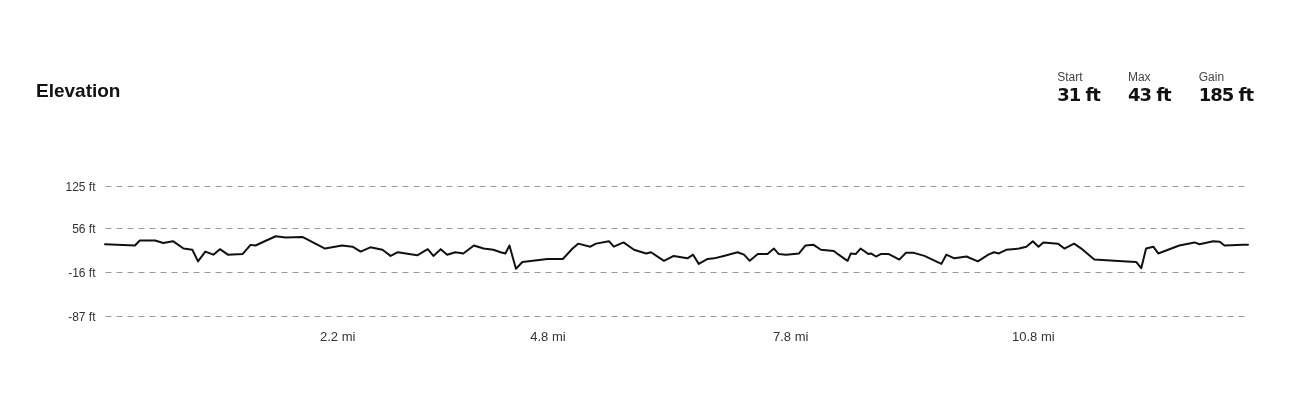  Describe the element at coordinates (1033, 336) in the screenshot. I see `x-tick-label: 10.8 mi` at that location.